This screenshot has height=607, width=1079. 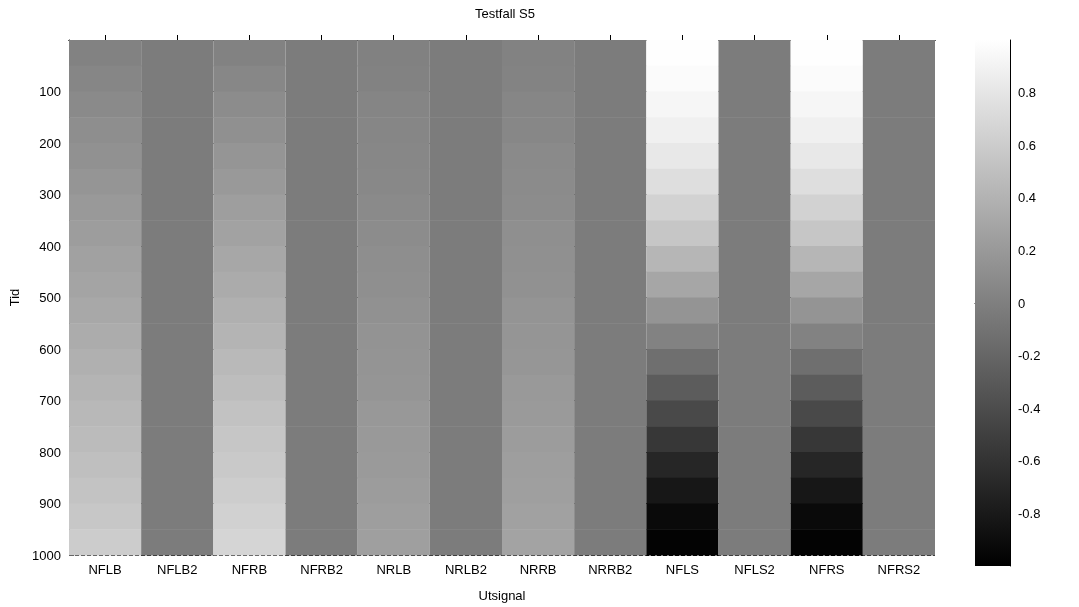 I want to click on x-tick-label: NFRB, so click(x=249, y=569).